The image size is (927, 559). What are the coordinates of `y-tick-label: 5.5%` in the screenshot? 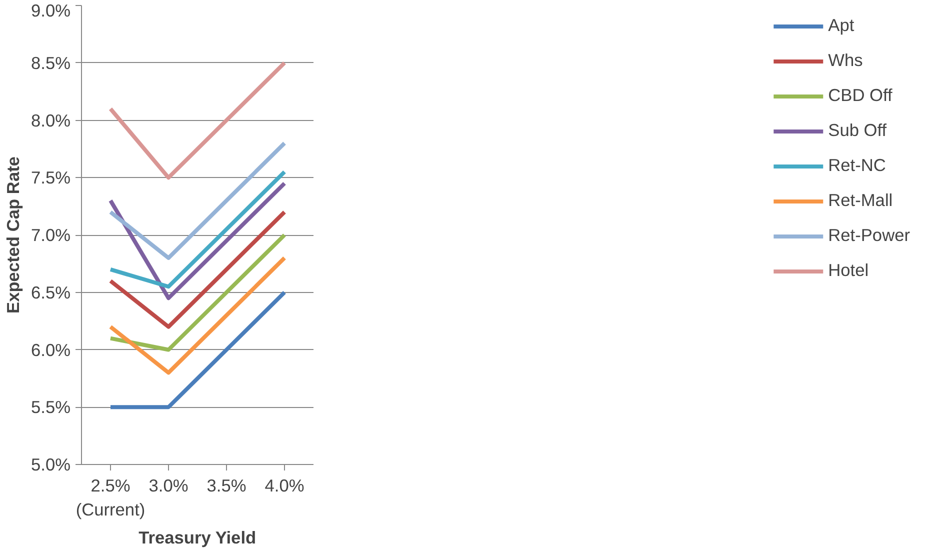 It's located at (51, 407).